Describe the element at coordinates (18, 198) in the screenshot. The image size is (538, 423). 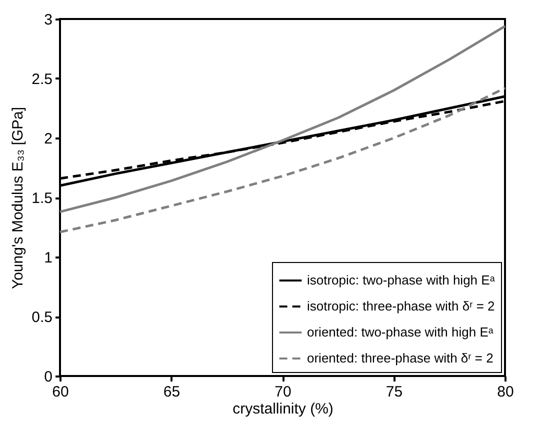
I see `y-axis-title: Young's Modulus E₃₃ [GPa]` at that location.